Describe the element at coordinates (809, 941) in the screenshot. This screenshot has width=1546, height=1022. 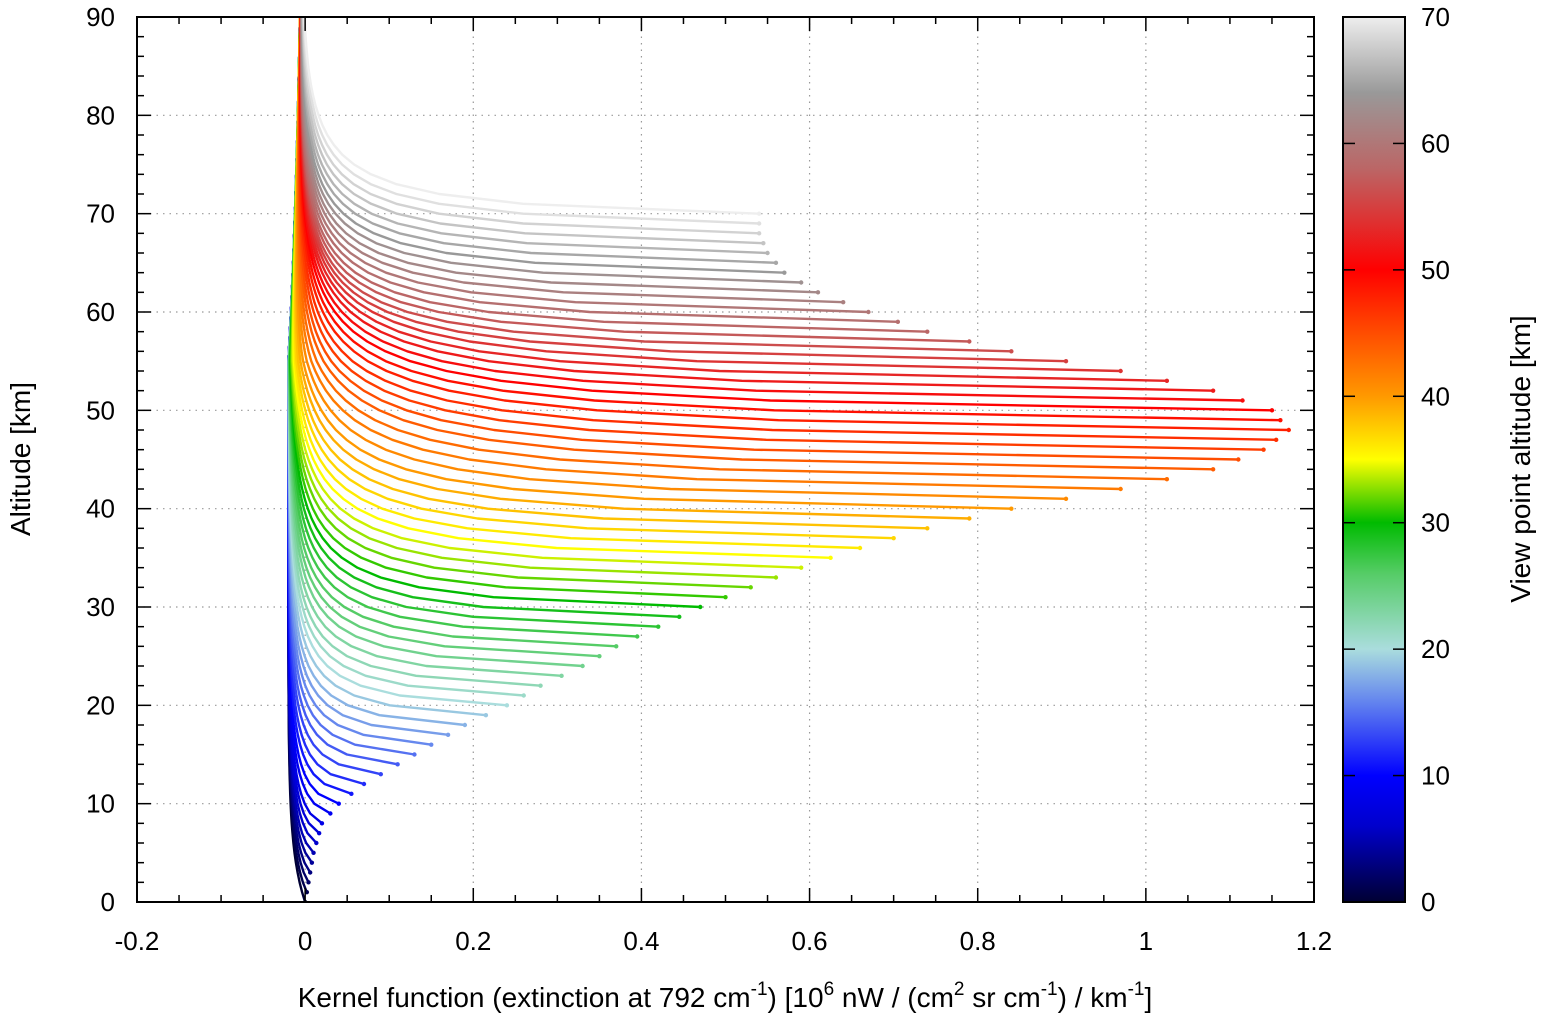
I see `x-tick-label: 0.6` at that location.